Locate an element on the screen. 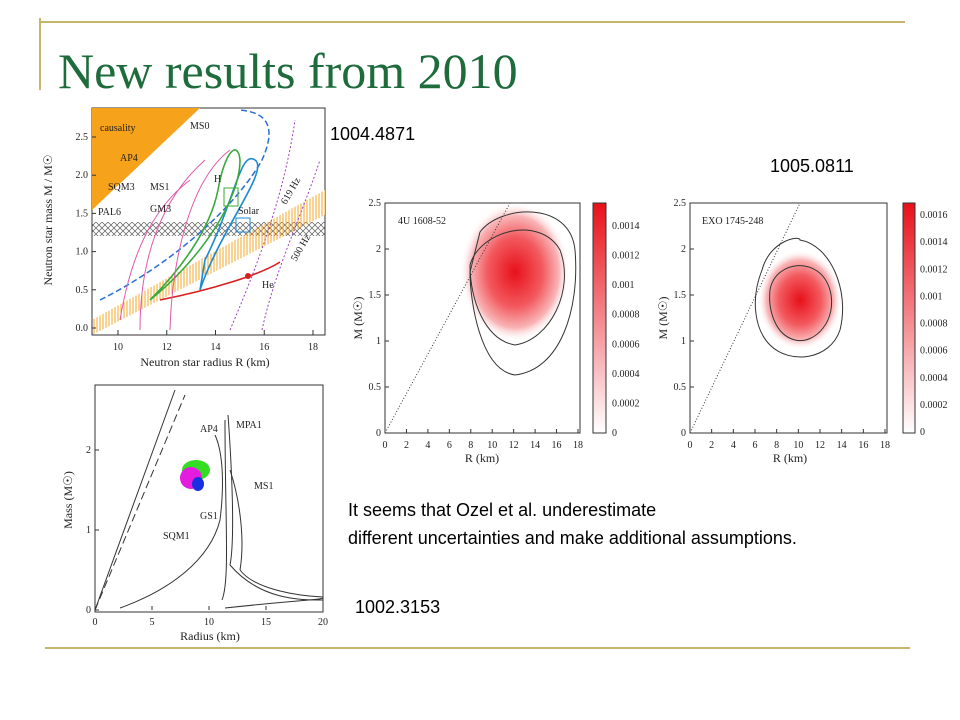 This screenshot has height=720, width=960. reference-id: 1005.0811 is located at coordinates (812, 166).